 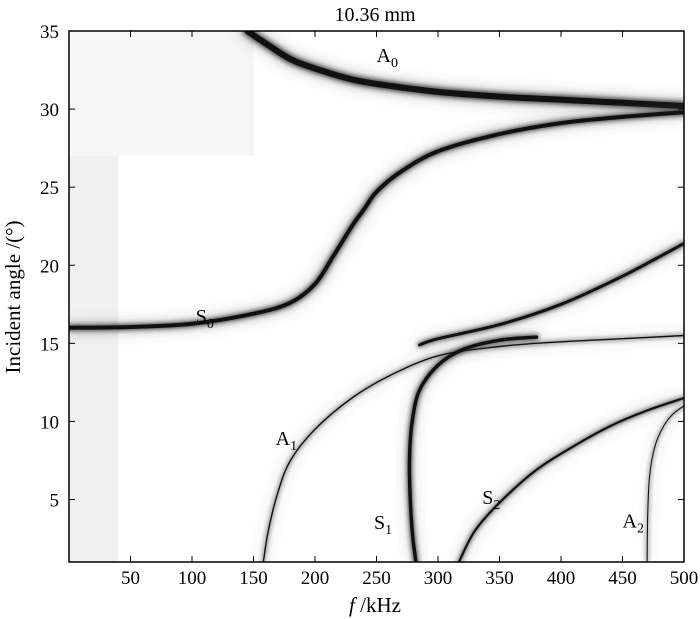 I want to click on series-A0, so click(x=462, y=72).